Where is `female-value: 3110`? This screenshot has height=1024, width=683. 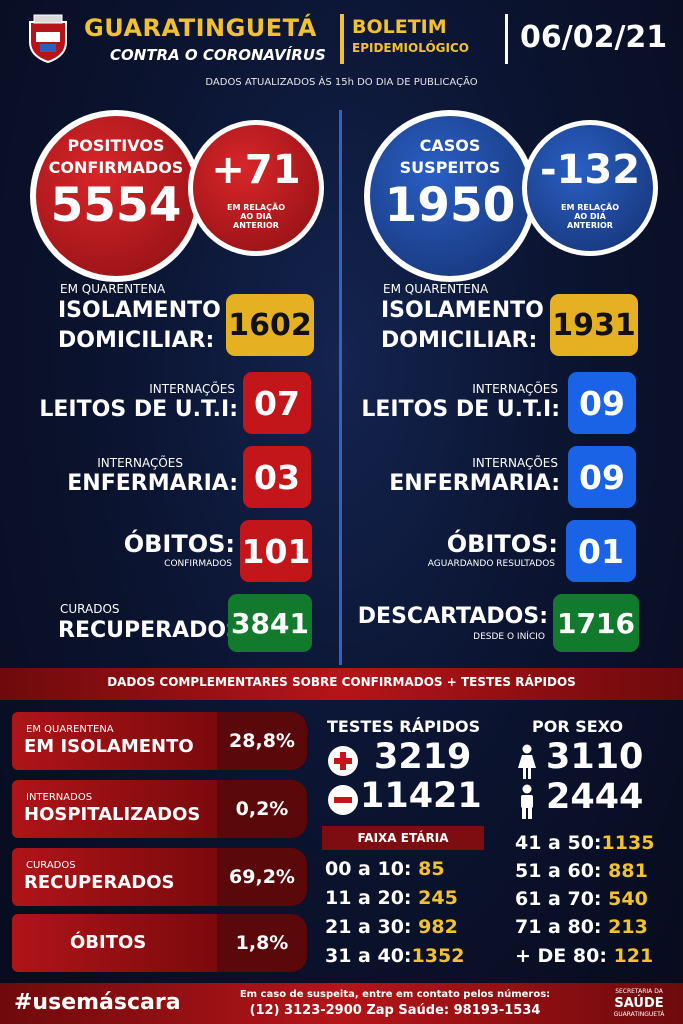
female-value: 3110 is located at coordinates (595, 757).